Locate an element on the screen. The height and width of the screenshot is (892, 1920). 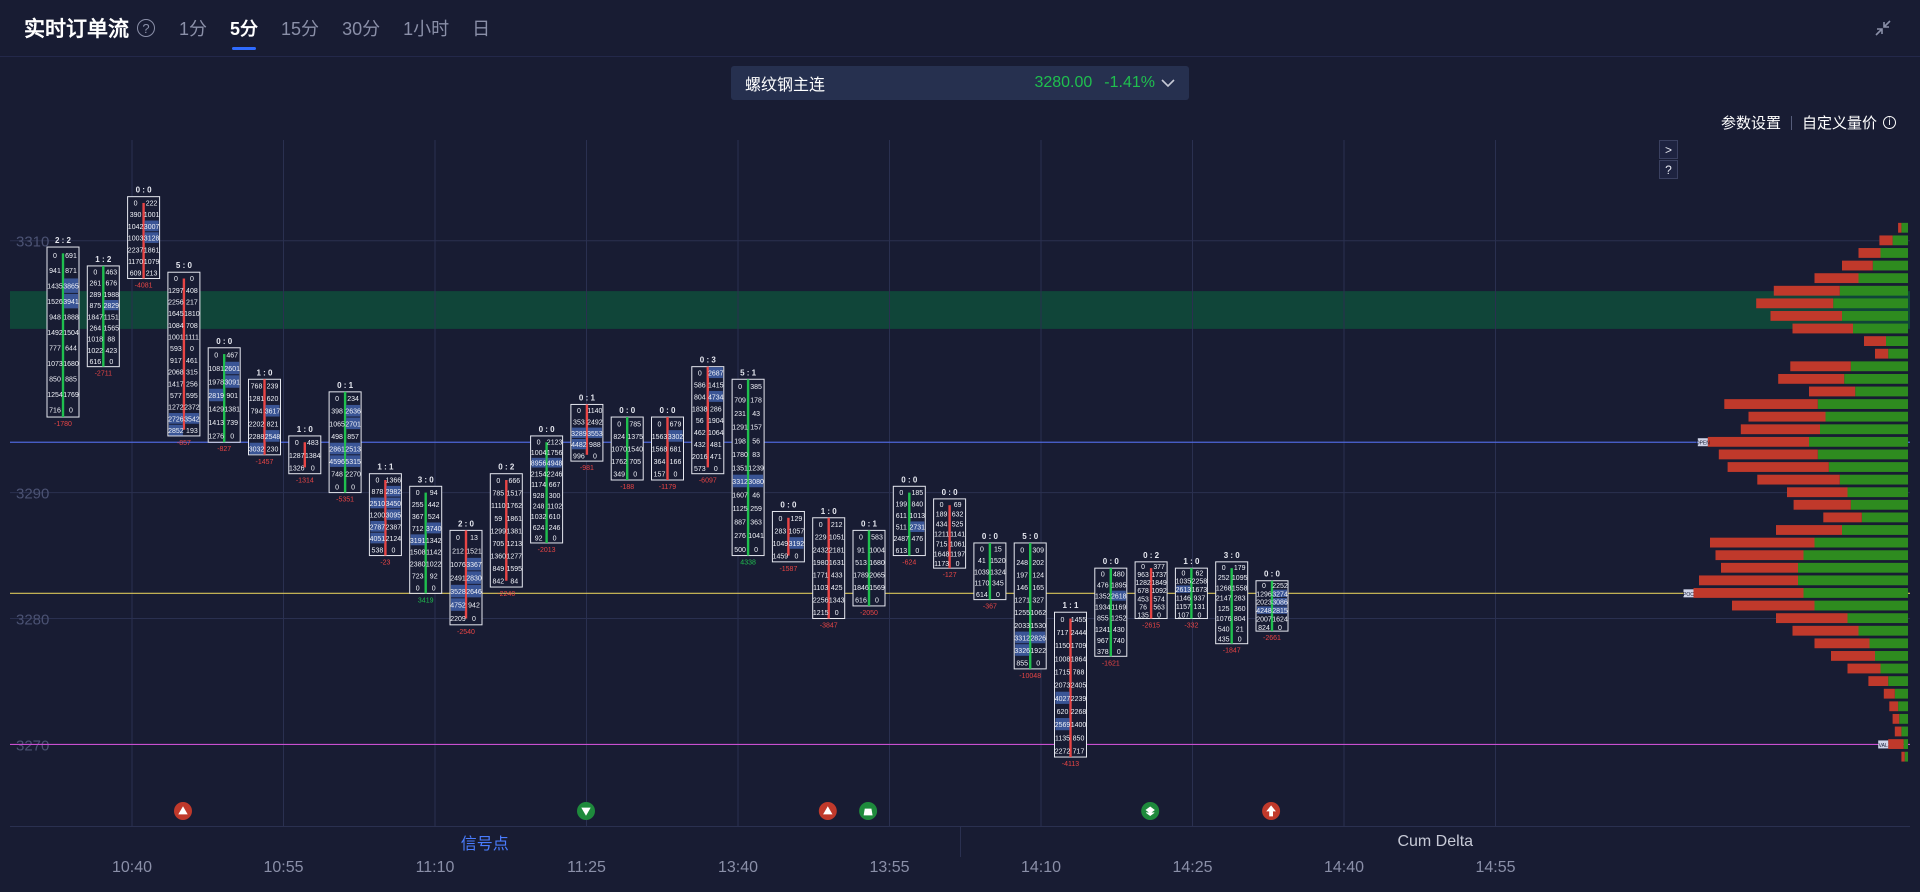
bid-volume-cell: 3312 is located at coordinates (1022, 638).